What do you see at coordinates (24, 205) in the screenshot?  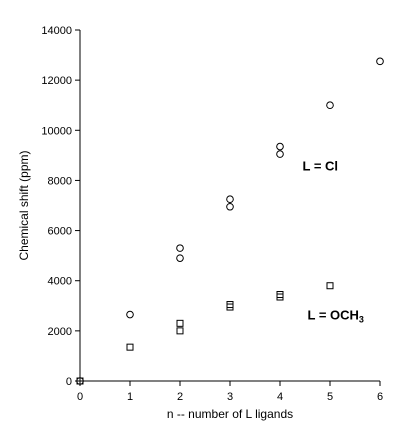 I see `y-axis-label: Chemical shift (ppm)` at bounding box center [24, 205].